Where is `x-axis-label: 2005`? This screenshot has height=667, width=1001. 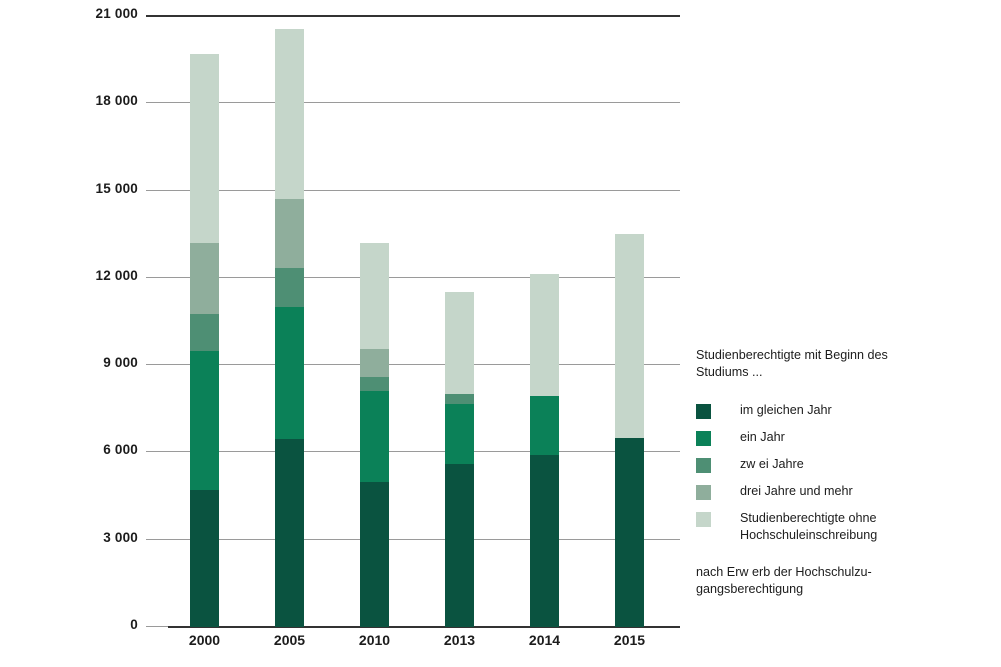
x-axis-label: 2005 is located at coordinates (289, 640).